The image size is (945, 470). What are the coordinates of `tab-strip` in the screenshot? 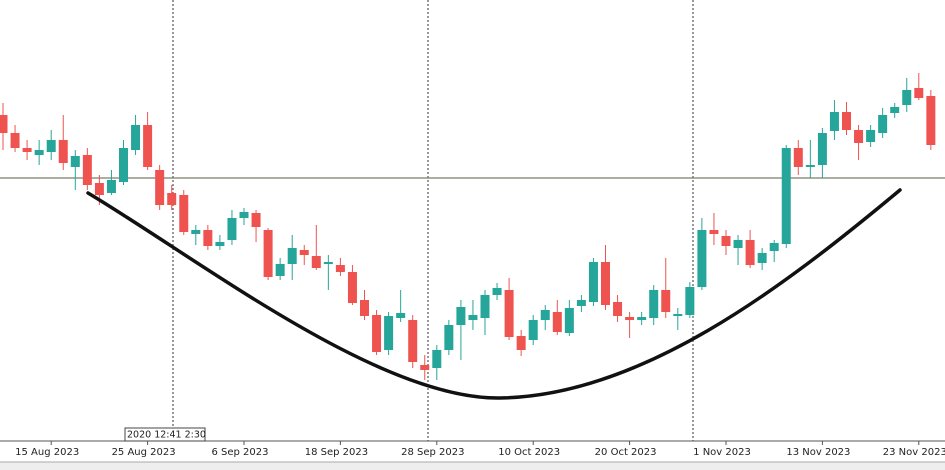 It's located at (472, 466).